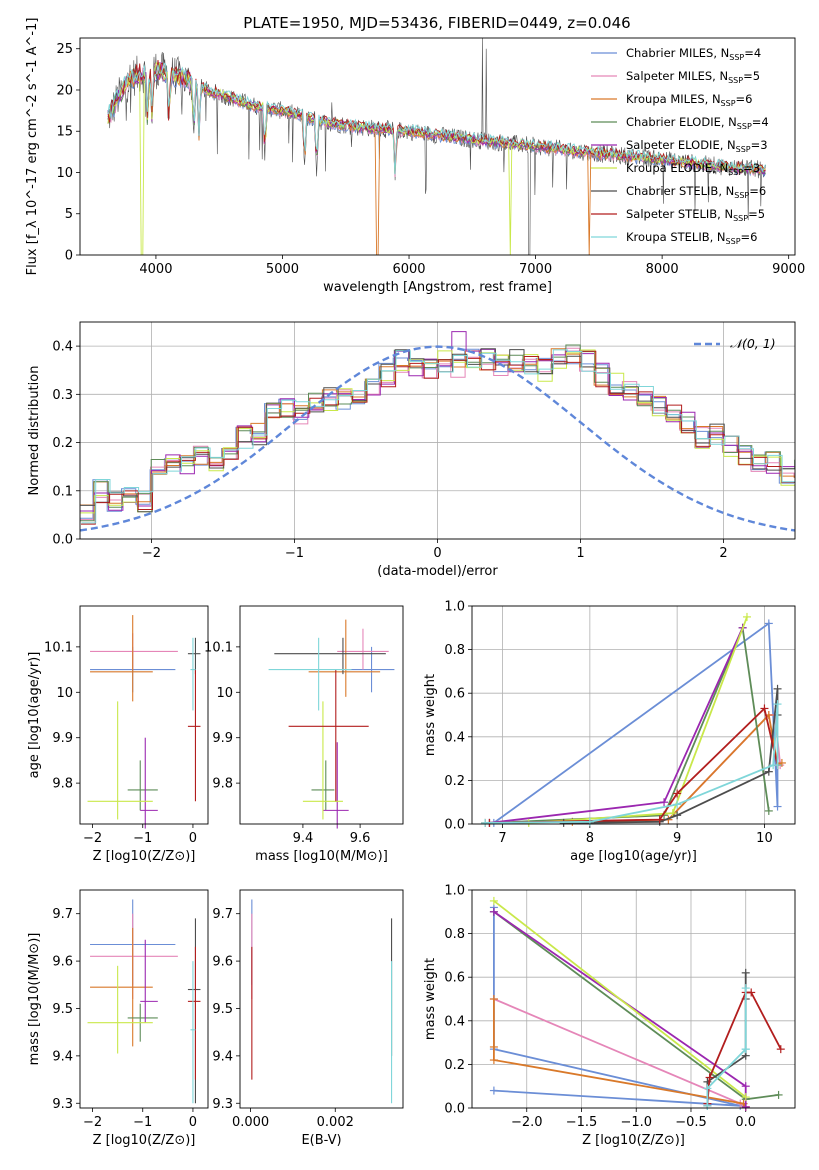 This screenshot has height=1170, width=819. What do you see at coordinates (693, 169) in the screenshot?
I see `legend-entry-5: Kroupa ELODIE, NSSP=3` at bounding box center [693, 169].